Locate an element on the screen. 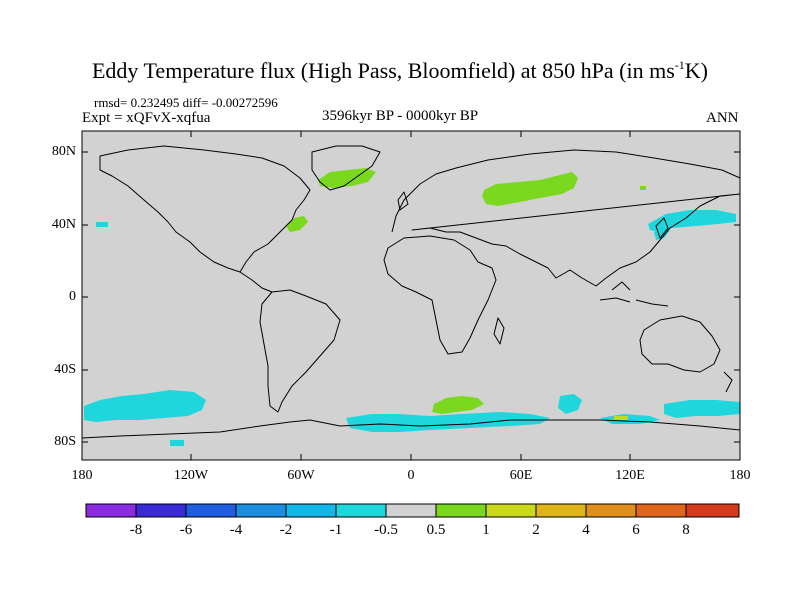 The image size is (800, 600). experiment-label: Expt = xQFvX-xqfua is located at coordinates (146, 118).